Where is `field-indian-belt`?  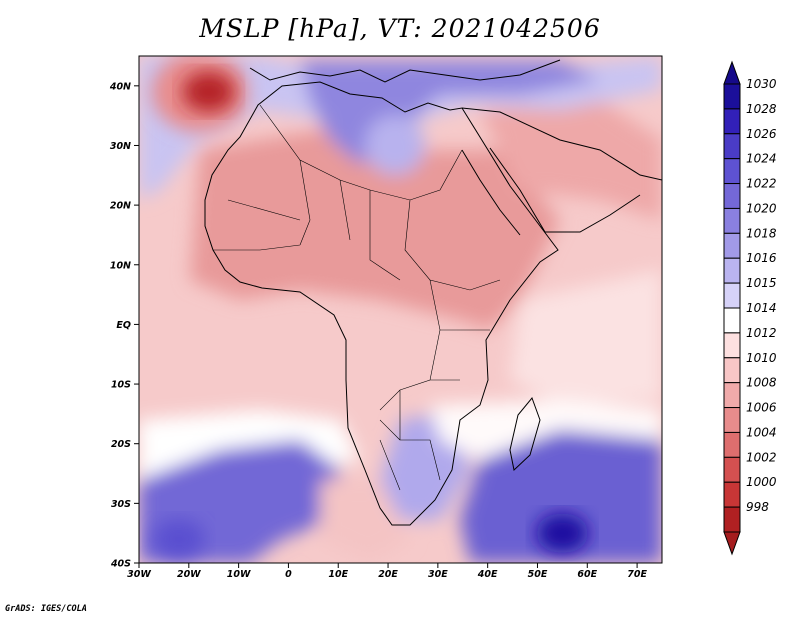
field-indian-belt is located at coordinates (546, 430).